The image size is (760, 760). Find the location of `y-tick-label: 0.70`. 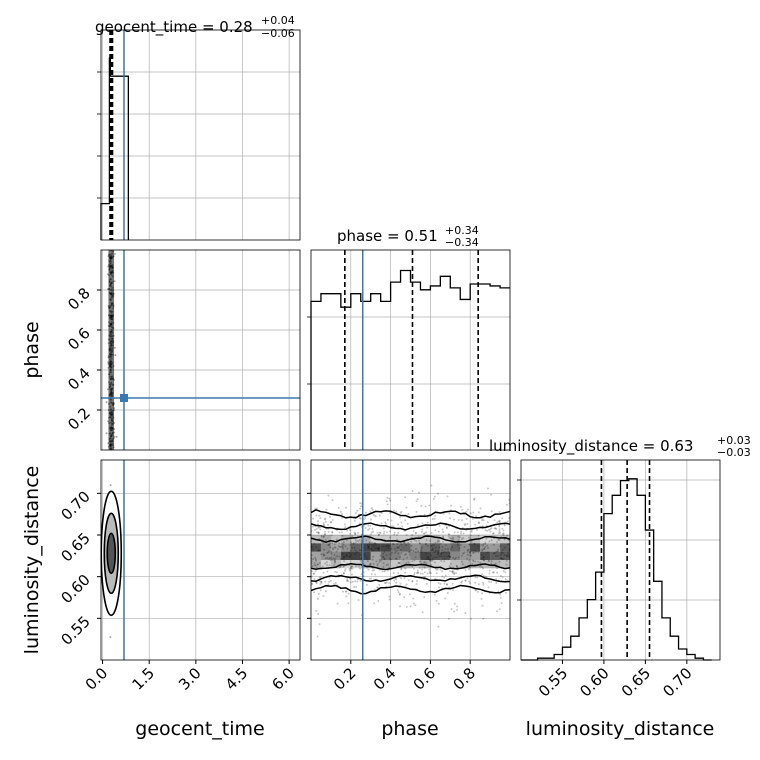

y-tick-label: 0.70 is located at coordinates (75, 505).